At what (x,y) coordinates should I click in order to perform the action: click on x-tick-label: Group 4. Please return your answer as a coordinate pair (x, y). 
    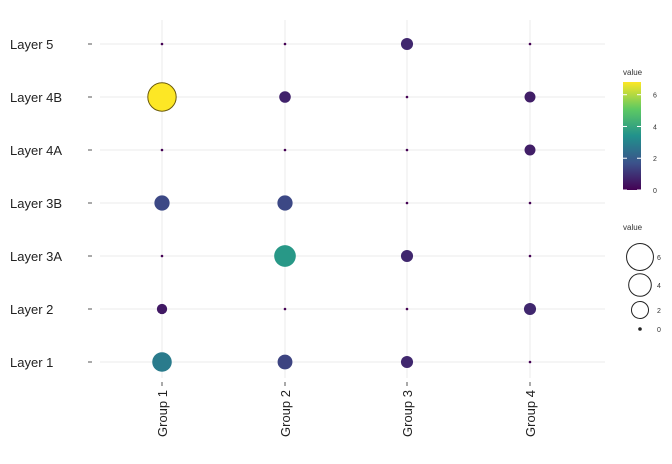
    Looking at the image, I should click on (530, 413).